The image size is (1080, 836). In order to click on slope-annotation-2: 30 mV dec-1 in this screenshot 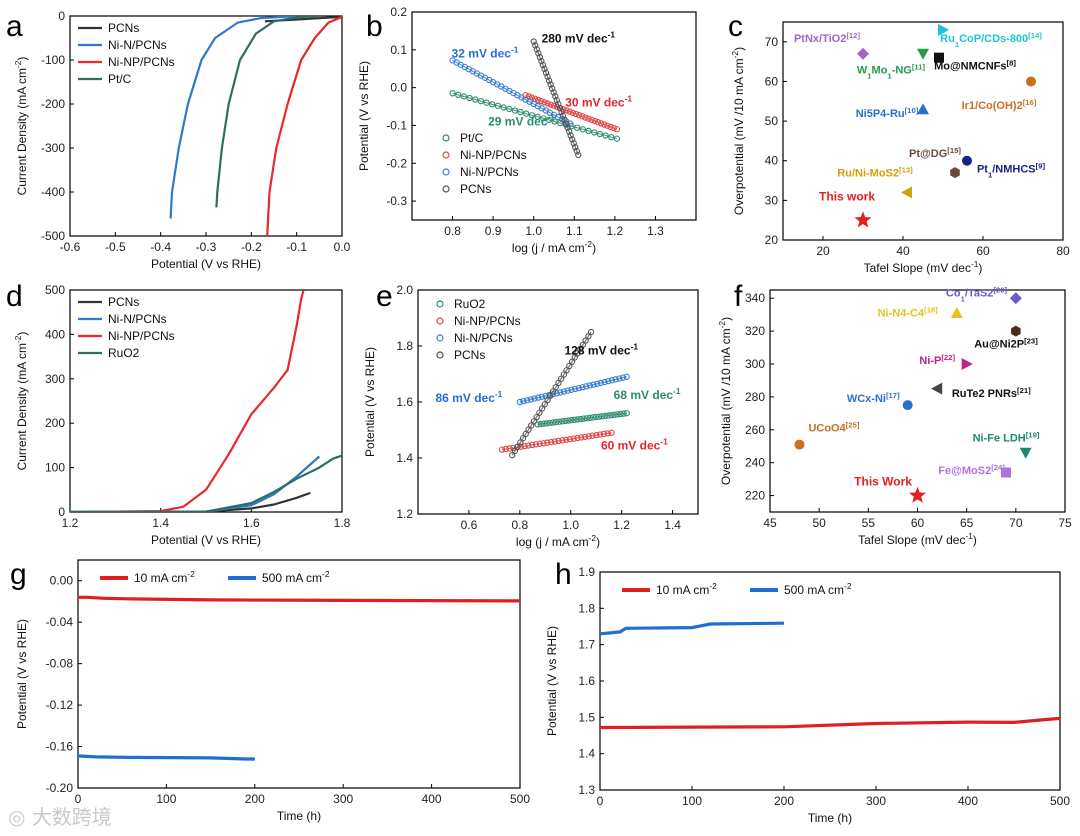, I will do `click(598, 102)`.